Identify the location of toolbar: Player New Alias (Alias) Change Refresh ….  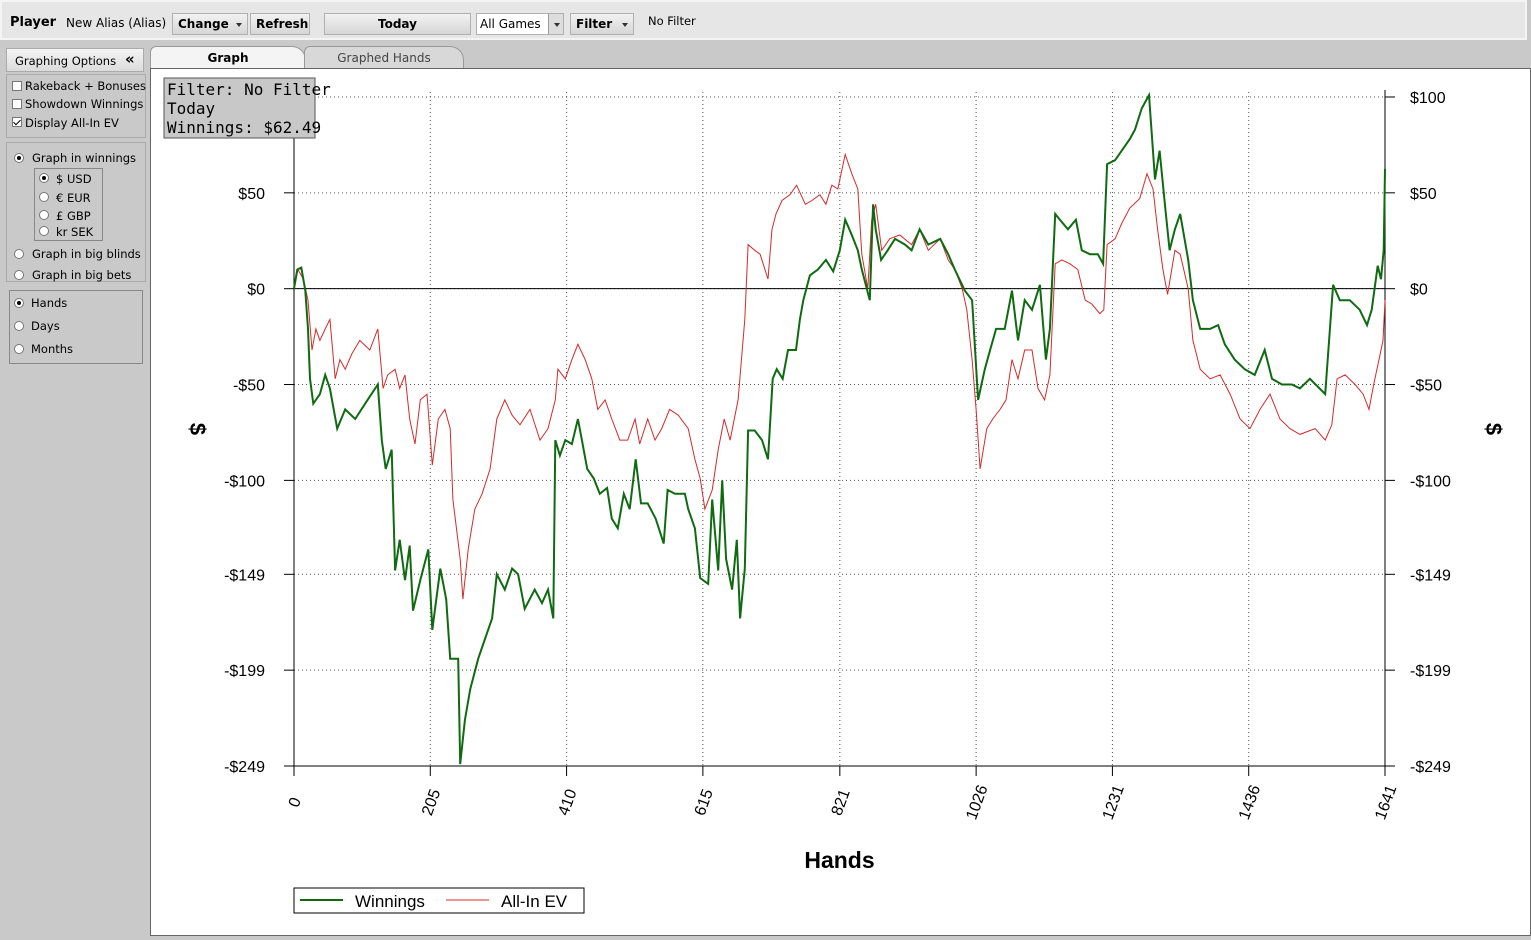
(763, 20).